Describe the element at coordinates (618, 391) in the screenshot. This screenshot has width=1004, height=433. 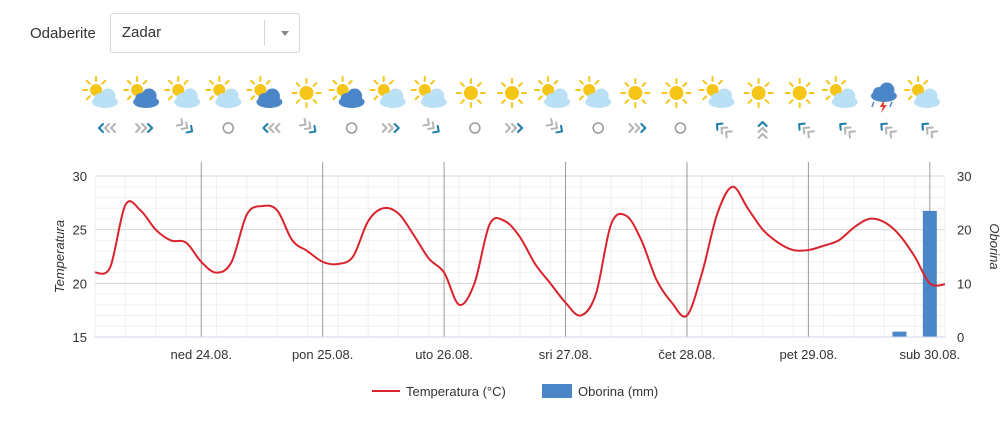
I see `legend-precipitation-label: Oborina (mm)` at that location.